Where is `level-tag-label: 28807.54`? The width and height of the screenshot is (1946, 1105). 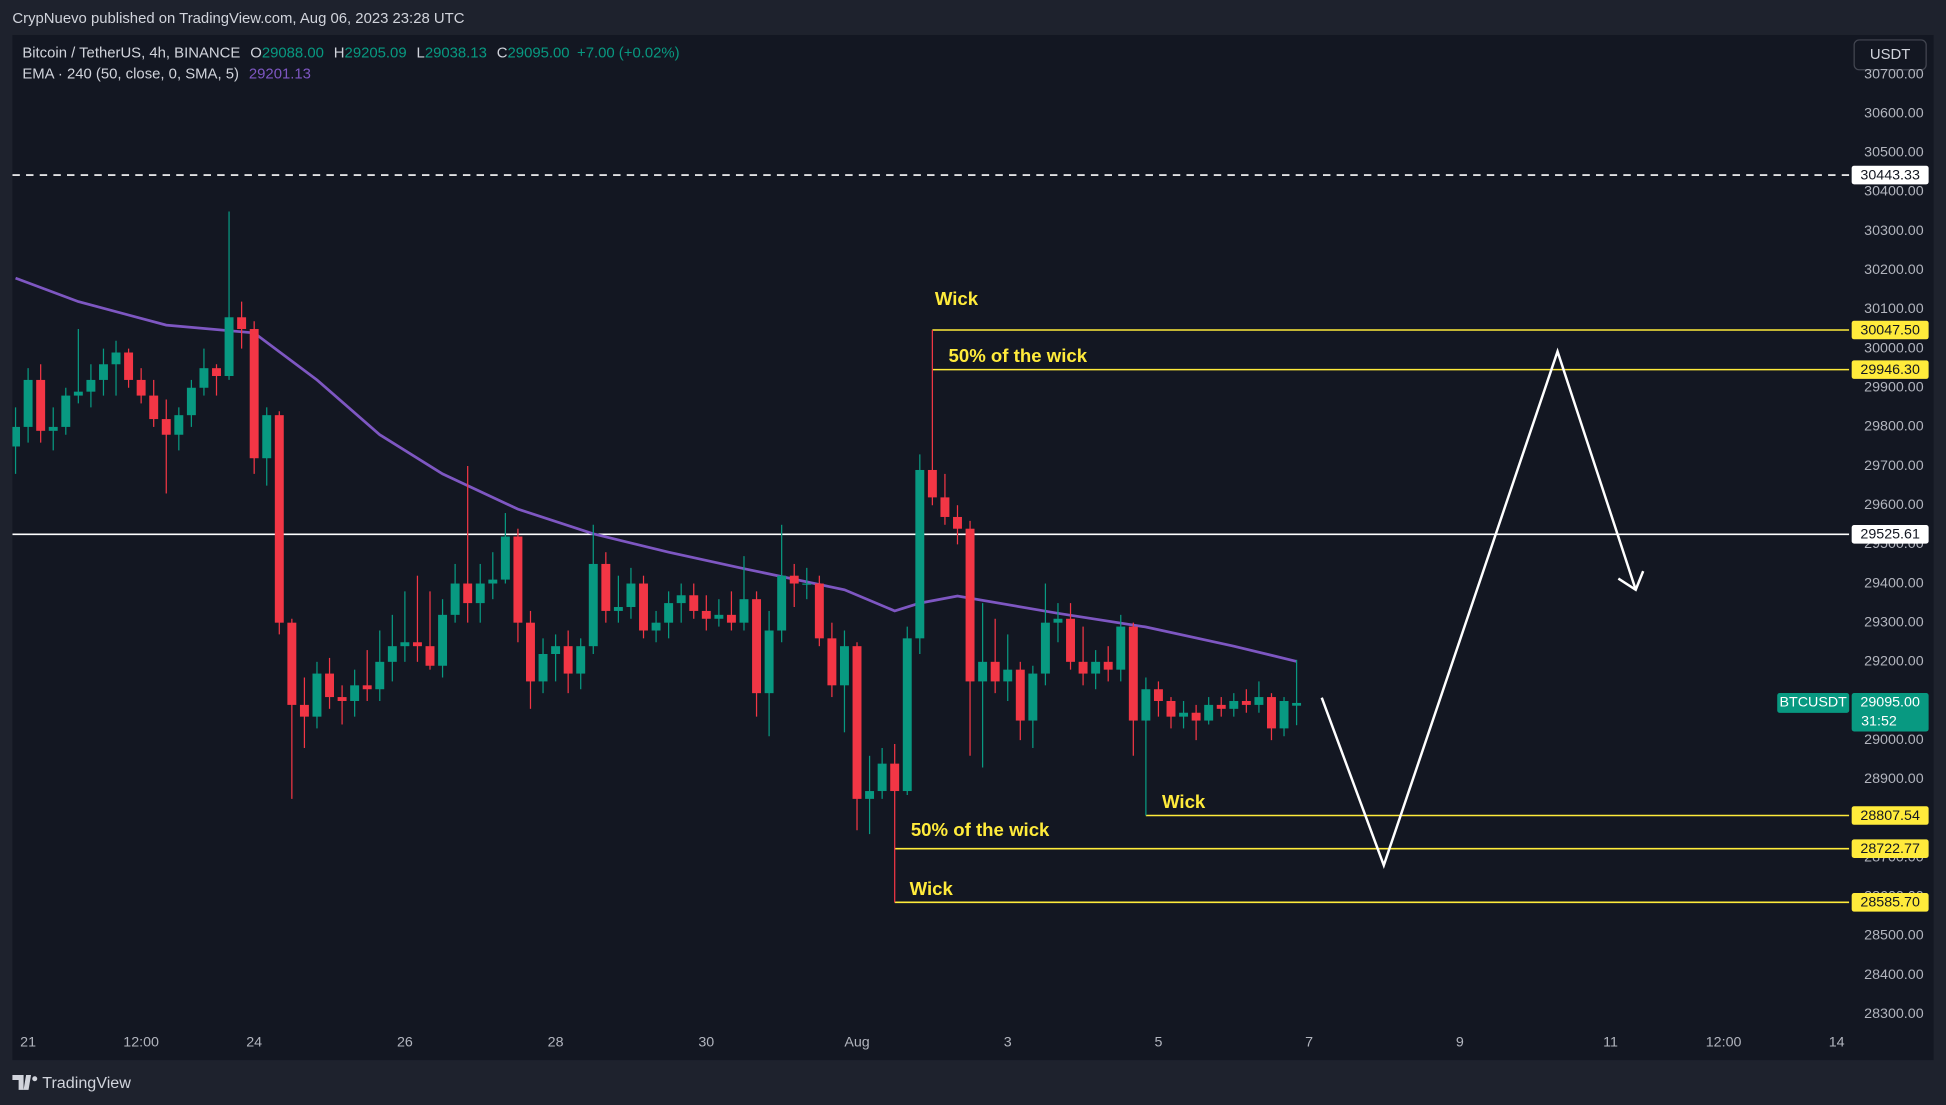 level-tag-label: 28807.54 is located at coordinates (1890, 816).